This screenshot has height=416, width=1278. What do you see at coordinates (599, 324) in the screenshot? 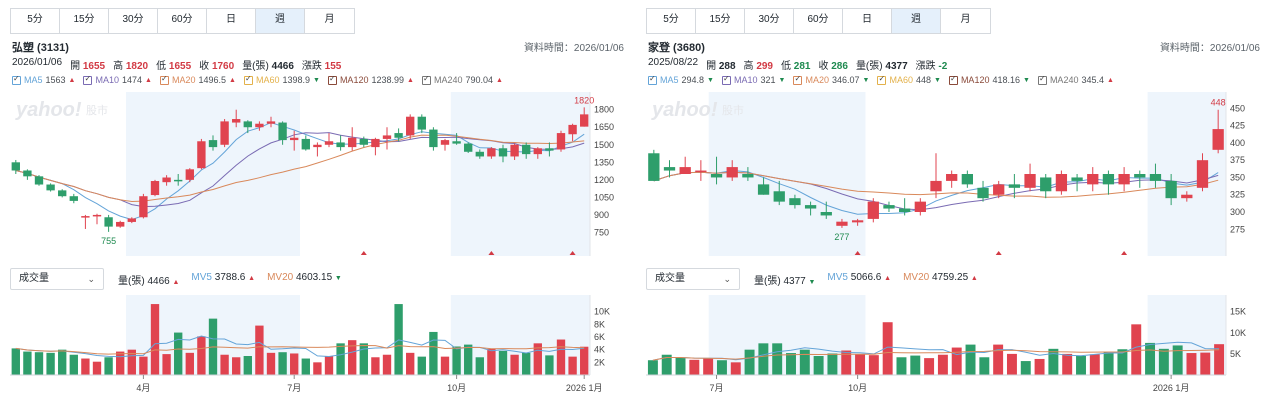
I see `vol-tick-label: 8K` at bounding box center [599, 324].